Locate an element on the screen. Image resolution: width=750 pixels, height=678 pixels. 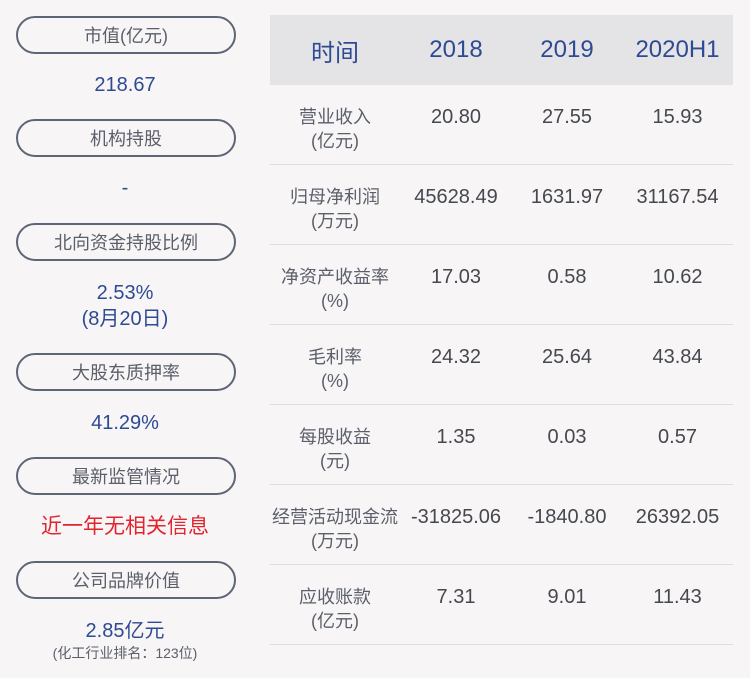
table-row-operating-cash-flow: 经营活动现金流 (万元) -31825.06 -1840.80 26392.05 is located at coordinates (501, 525).